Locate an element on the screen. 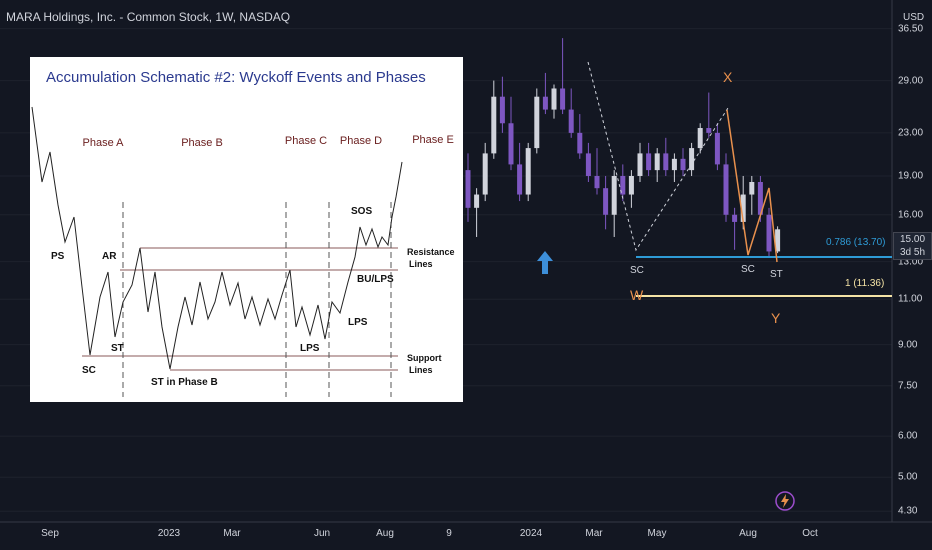 The width and height of the screenshot is (932, 550). sc-label-1: SC is located at coordinates (637, 270).